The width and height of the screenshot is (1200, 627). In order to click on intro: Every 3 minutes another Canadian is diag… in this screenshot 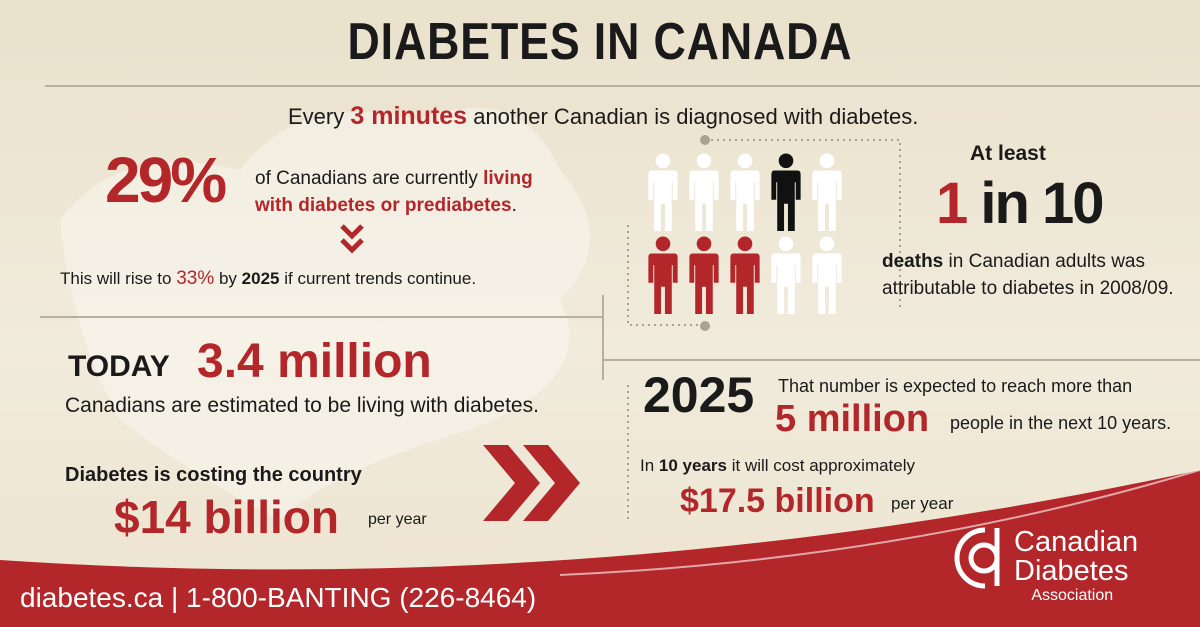, I will do `click(603, 116)`.